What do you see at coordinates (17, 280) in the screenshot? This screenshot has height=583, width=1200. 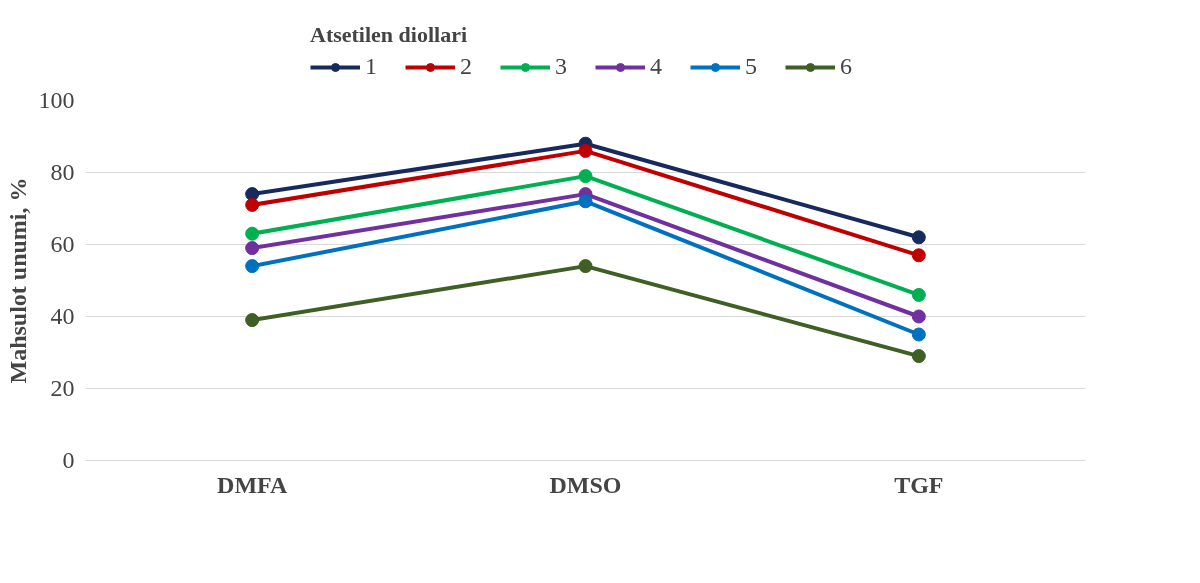 I see `y-axis-title: Mahsulot unumi, %` at bounding box center [17, 280].